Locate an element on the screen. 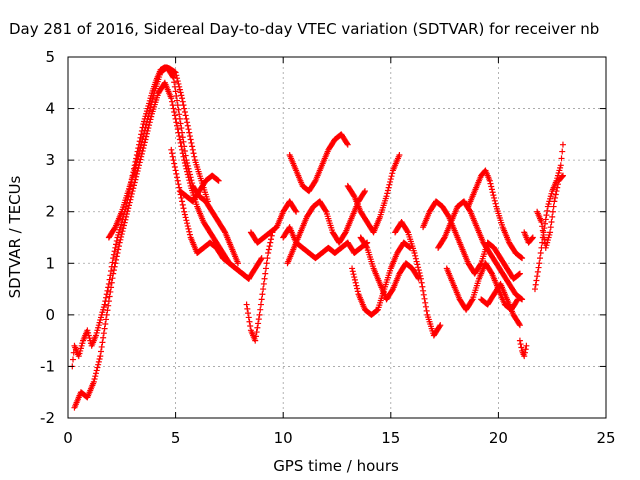 This screenshot has width=640, height=480. y-tick-labels: -2 -1 0 1 2 3 4 5 is located at coordinates (47, 237).